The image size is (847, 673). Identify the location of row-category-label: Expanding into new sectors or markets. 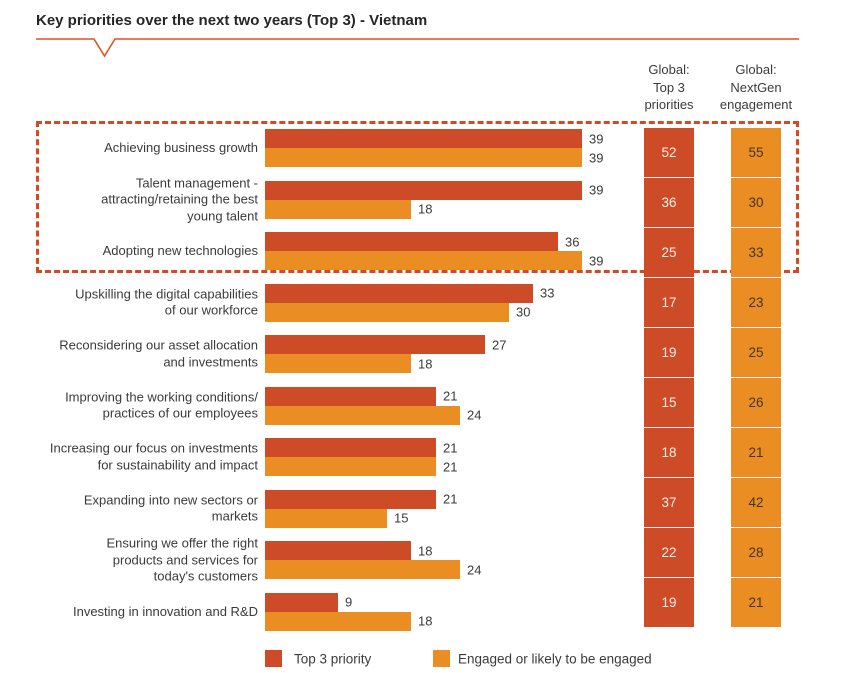
(147, 508).